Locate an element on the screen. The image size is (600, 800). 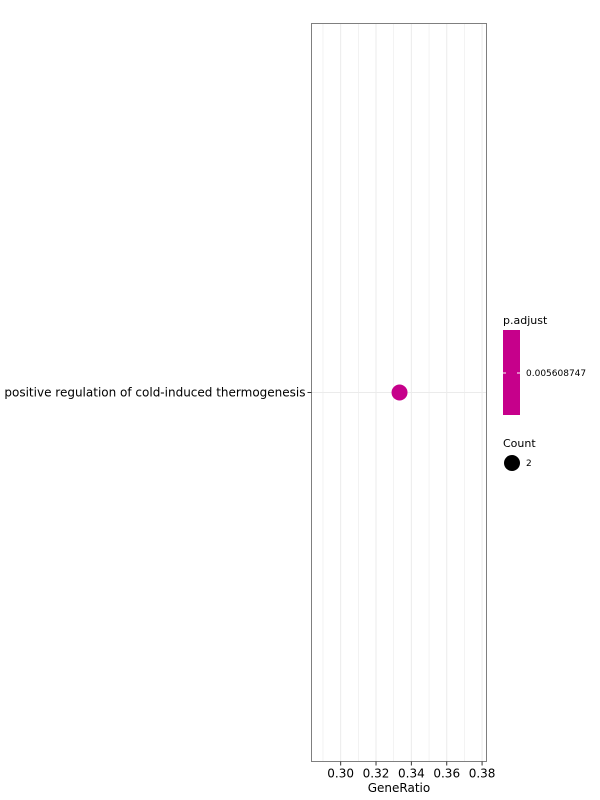
x-axis-title: GeneRatio is located at coordinates (399, 788).